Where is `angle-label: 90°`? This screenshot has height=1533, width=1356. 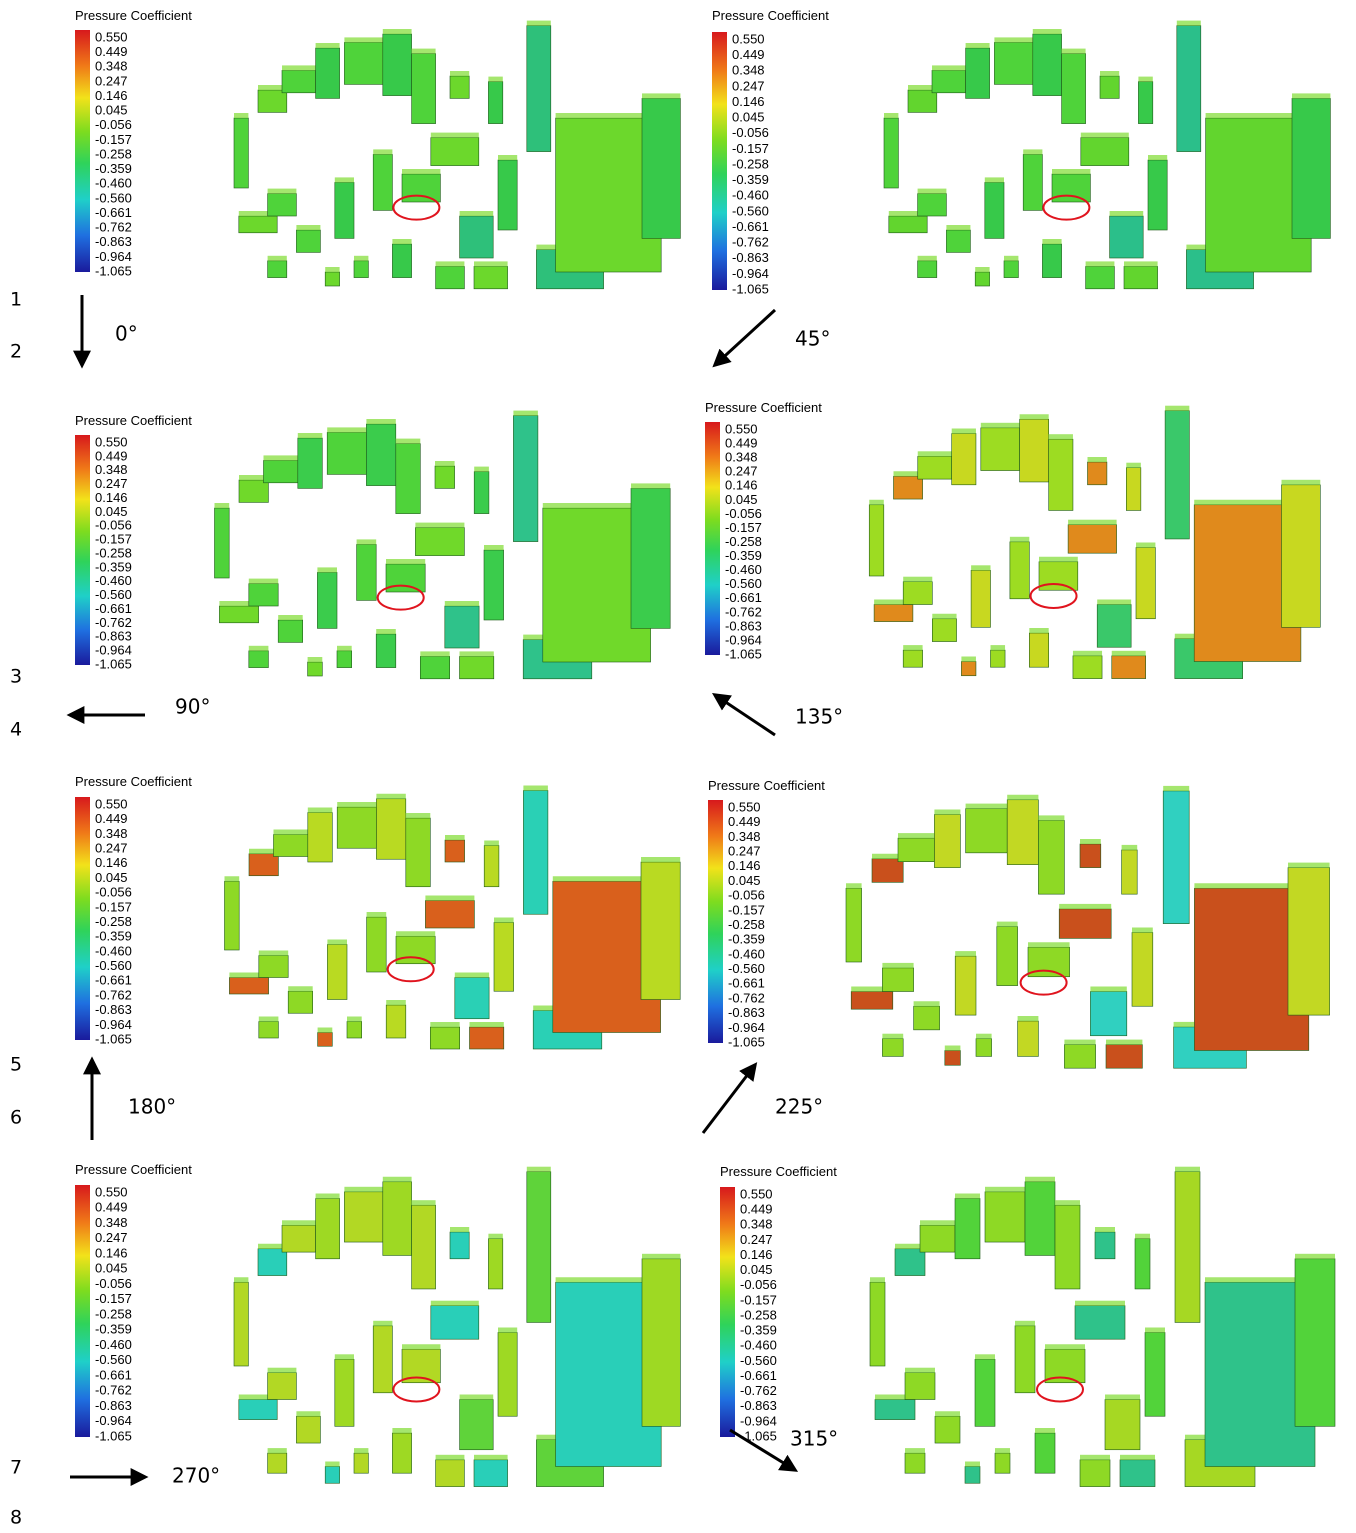 angle-label: 90° is located at coordinates (192, 707).